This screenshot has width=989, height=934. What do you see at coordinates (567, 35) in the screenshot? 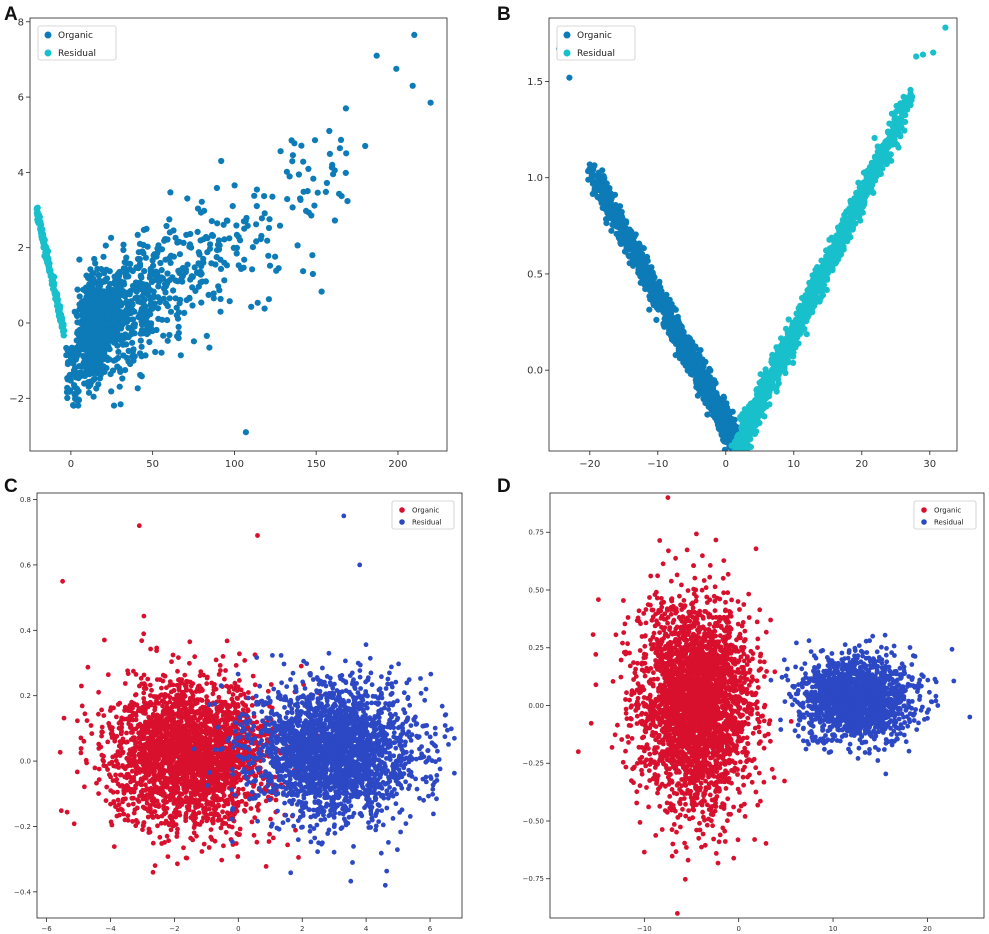
I see `panel-b-legend-marker-organic` at bounding box center [567, 35].